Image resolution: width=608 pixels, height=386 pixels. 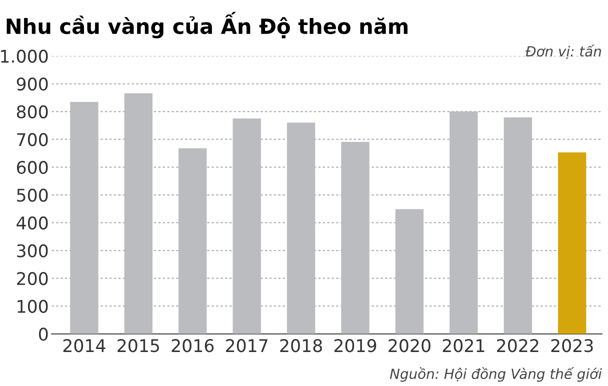 I want to click on x-tick-label: 2018, so click(x=301, y=345).